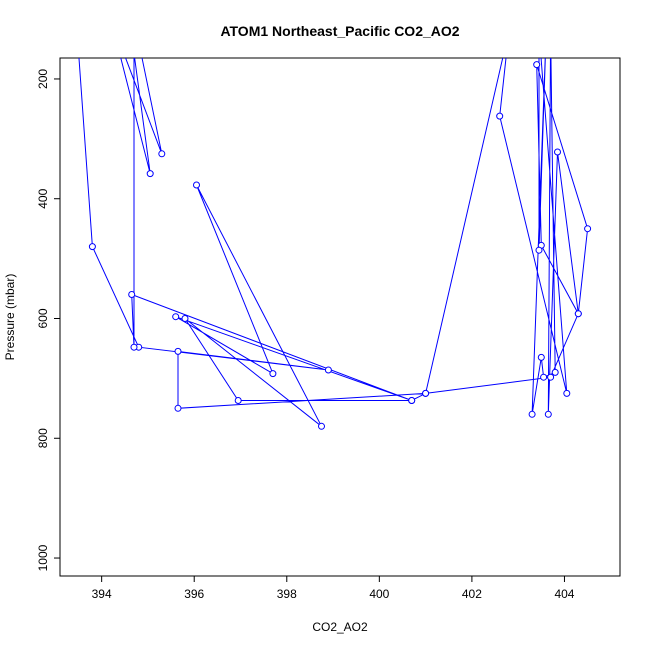 The image size is (650, 650). Describe the element at coordinates (472, 594) in the screenshot. I see `x-tick-label: 402` at that location.